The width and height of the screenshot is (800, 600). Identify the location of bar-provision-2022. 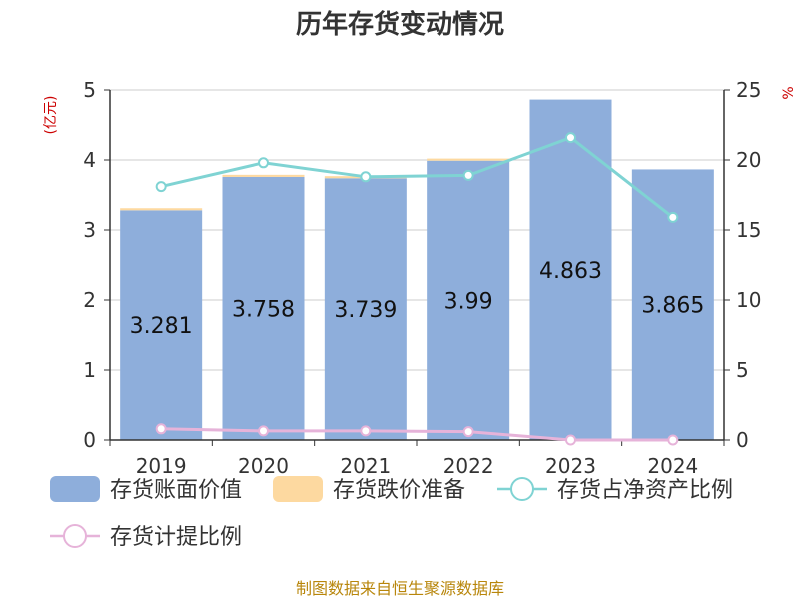
(468, 159).